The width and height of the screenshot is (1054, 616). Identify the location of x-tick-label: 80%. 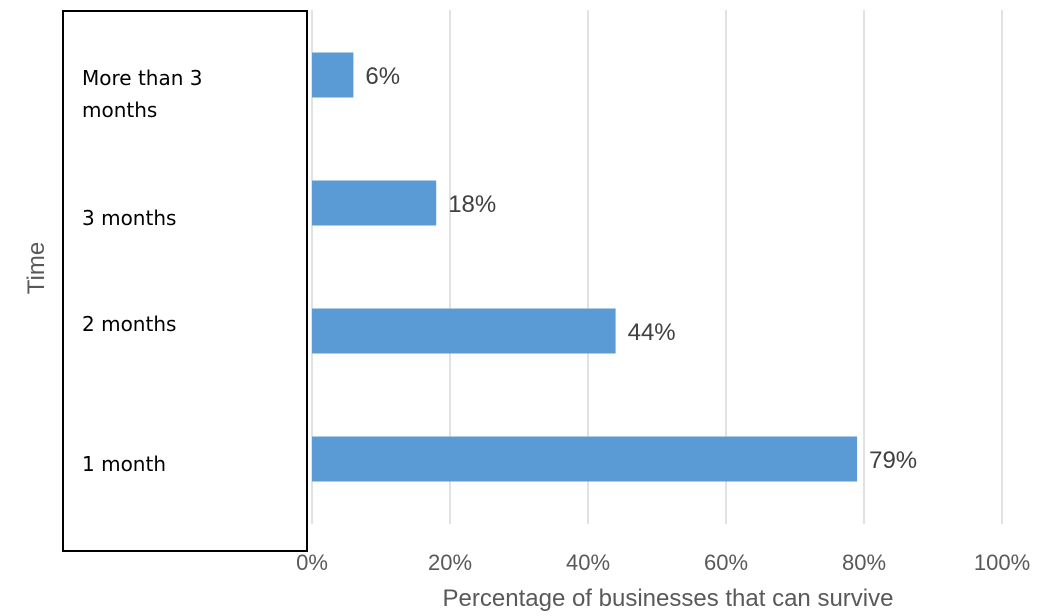
(864, 562).